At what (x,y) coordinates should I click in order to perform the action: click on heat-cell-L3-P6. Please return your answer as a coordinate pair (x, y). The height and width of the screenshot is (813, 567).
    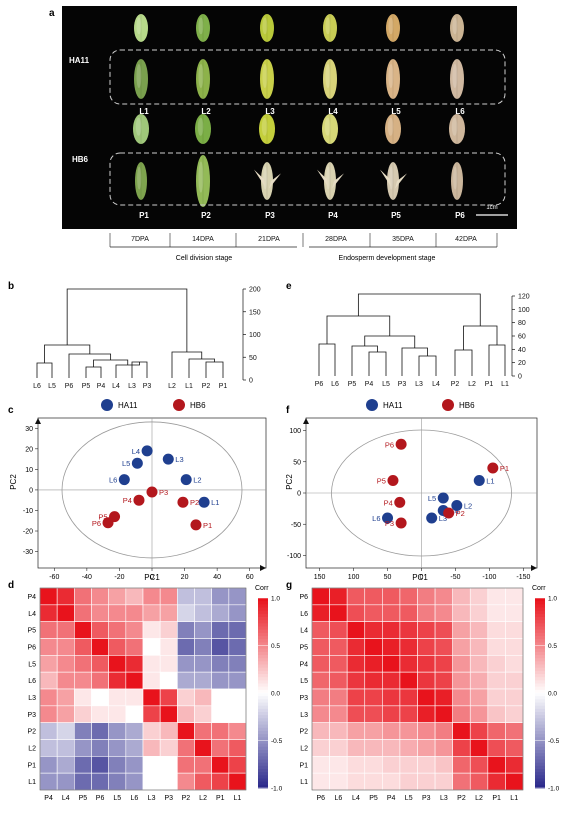
    Looking at the image, I should click on (100, 697).